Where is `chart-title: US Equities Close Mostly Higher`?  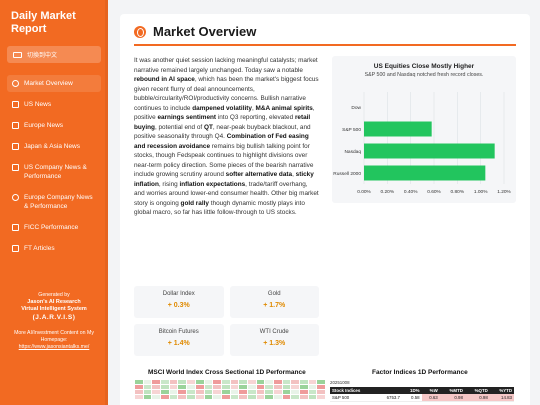
chart-title: US Equities Close Mostly Higher is located at coordinates (424, 66).